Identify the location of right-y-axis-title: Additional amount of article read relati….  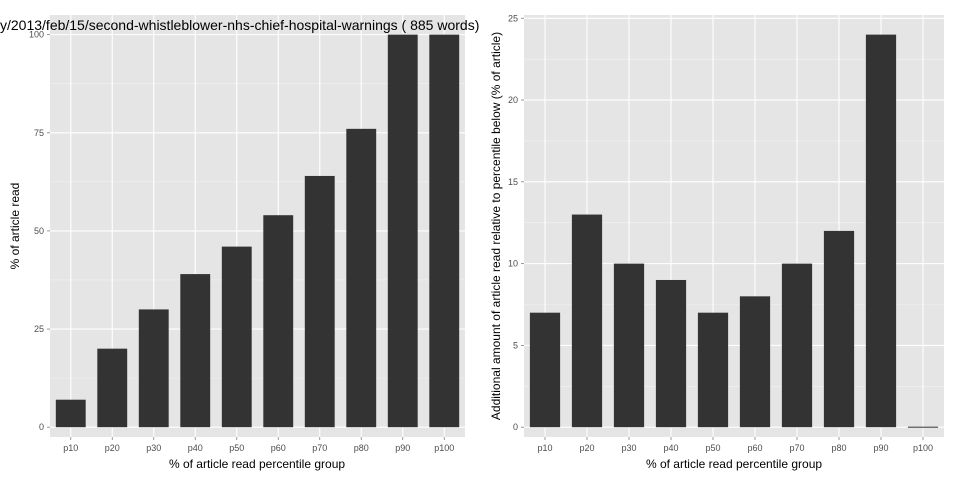
(496, 226).